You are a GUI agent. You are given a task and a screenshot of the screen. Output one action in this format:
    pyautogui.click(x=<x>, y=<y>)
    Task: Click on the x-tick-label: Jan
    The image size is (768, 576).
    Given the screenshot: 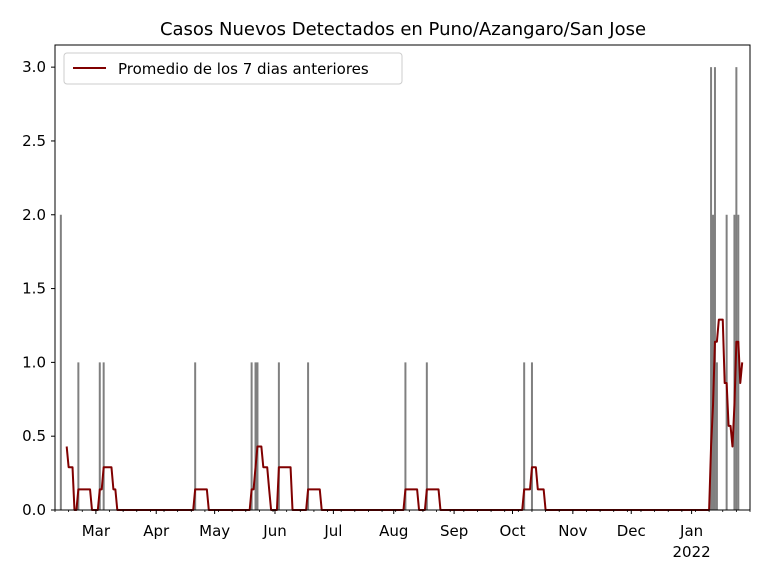 What is the action you would take?
    pyautogui.click(x=691, y=531)
    